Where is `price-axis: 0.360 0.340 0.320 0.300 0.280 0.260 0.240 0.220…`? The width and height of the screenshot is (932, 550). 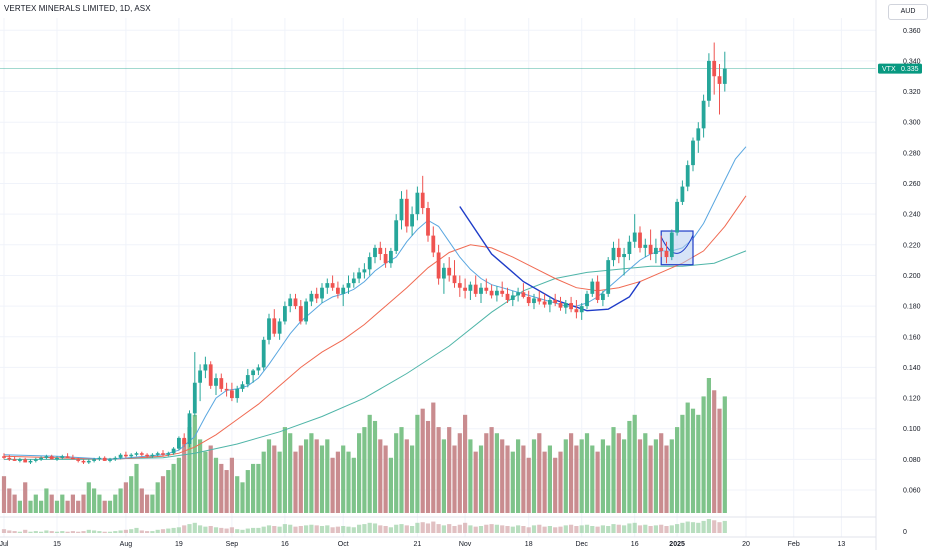 price-axis: 0.360 0.340 0.320 0.300 0.280 0.260 0.240 0.220… is located at coordinates (898, 275).